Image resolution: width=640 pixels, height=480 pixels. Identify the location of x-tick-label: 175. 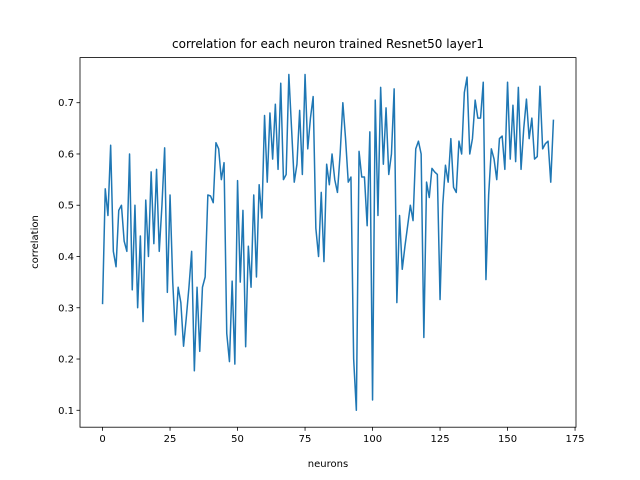
(575, 439).